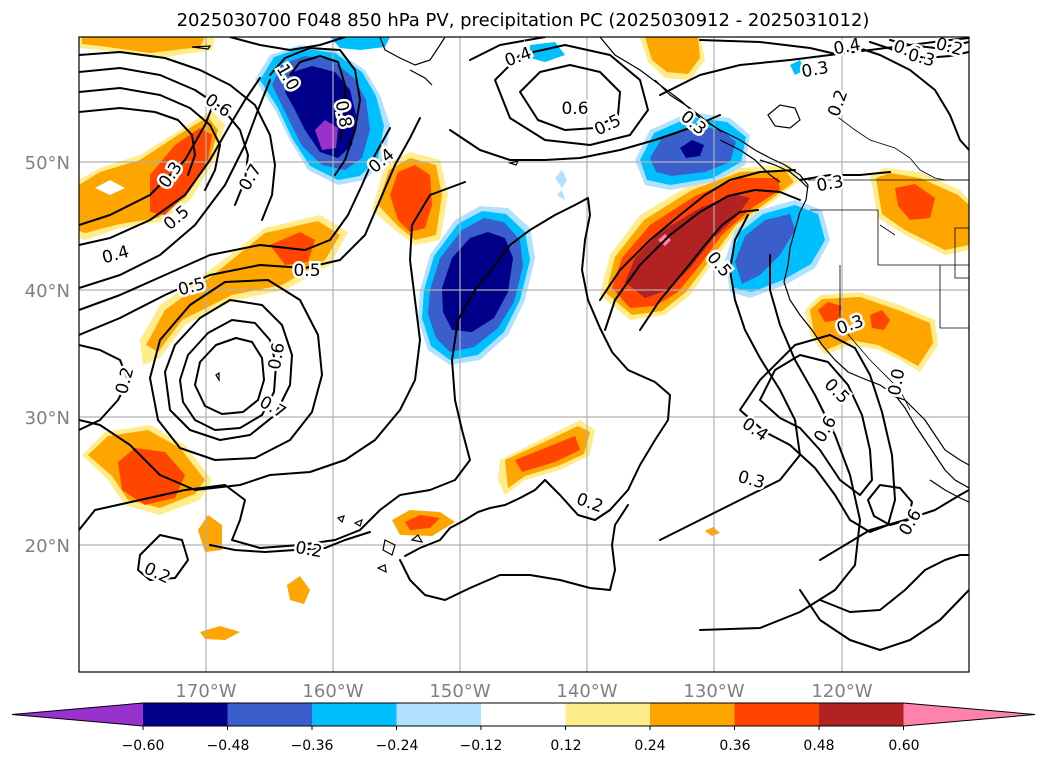 Image resolution: width=1047 pixels, height=765 pixels. I want to click on lon-label: 170°W, so click(205, 691).